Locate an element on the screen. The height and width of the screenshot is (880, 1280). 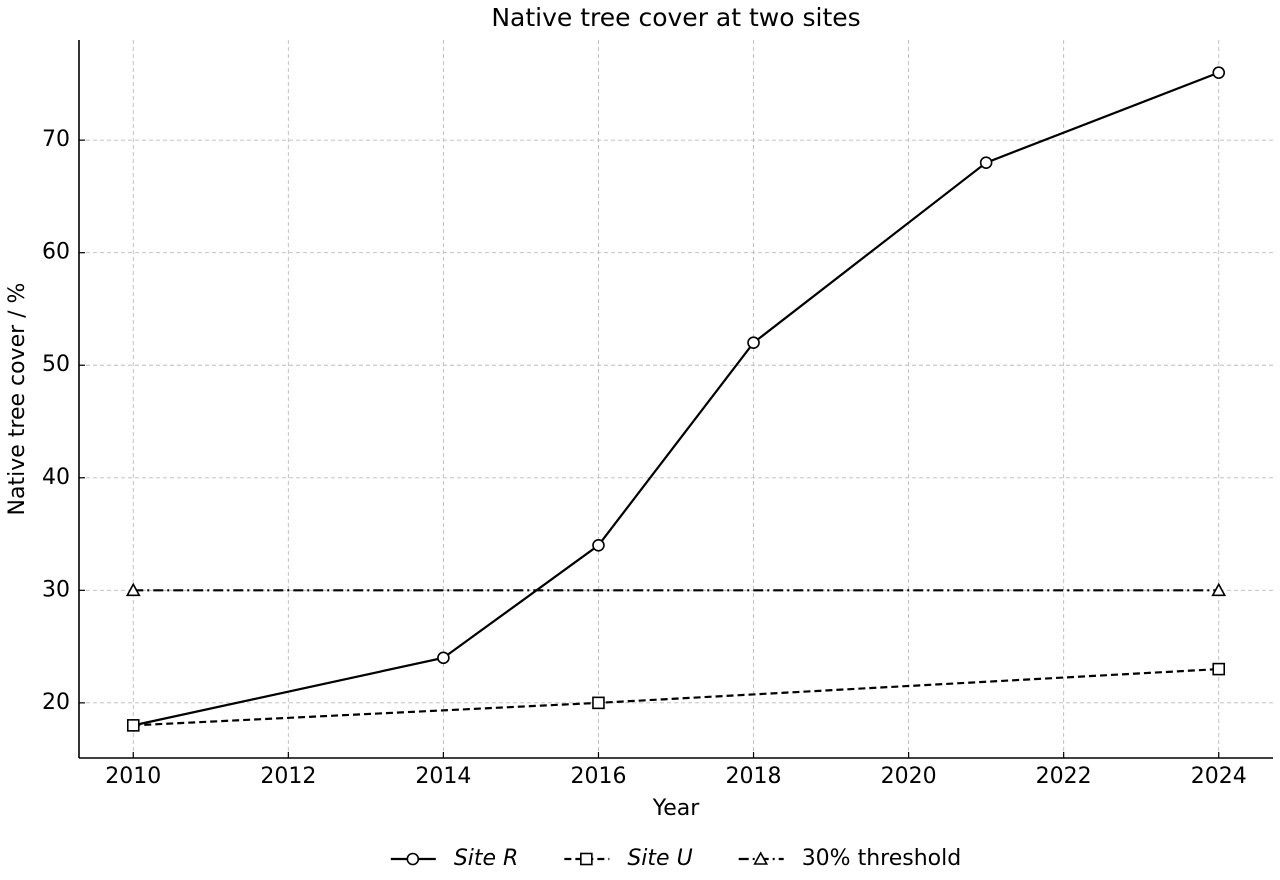
x-tick-label: 2022 is located at coordinates (1064, 776).